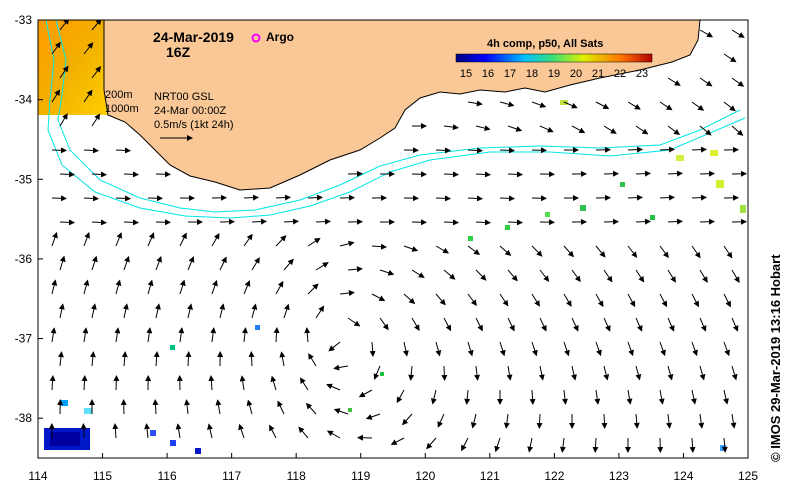 This screenshot has height=492, width=790. Describe the element at coordinates (490, 476) in the screenshot. I see `x-tick-label: 121` at that location.